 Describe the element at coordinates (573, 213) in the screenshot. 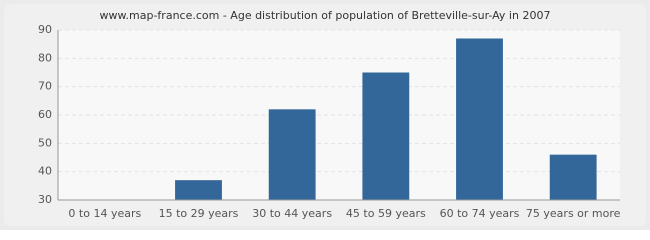

I see `x-tick-label: 75 years or more` at that location.